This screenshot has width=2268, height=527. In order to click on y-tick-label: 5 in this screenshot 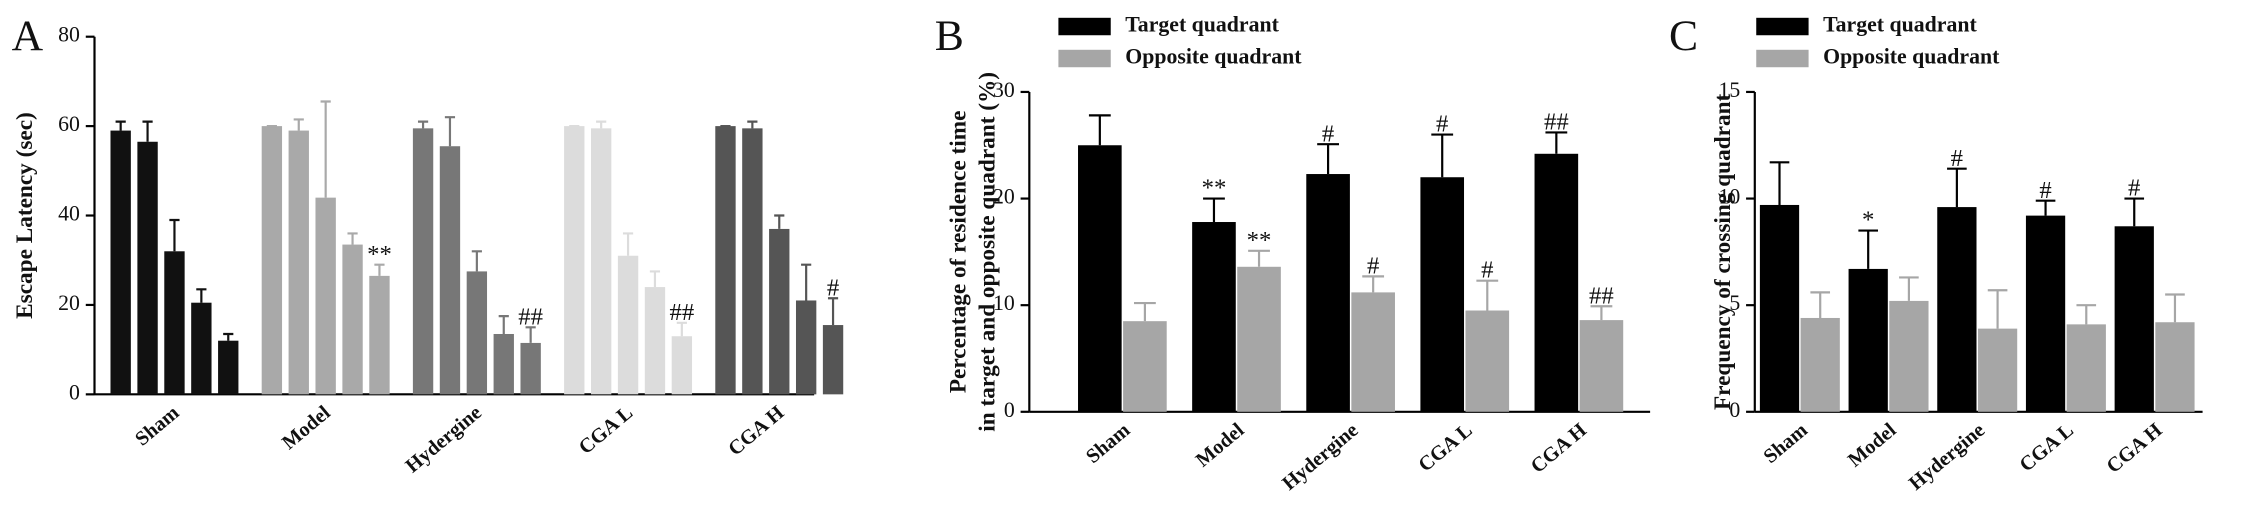, I will do `click(1734, 303)`.